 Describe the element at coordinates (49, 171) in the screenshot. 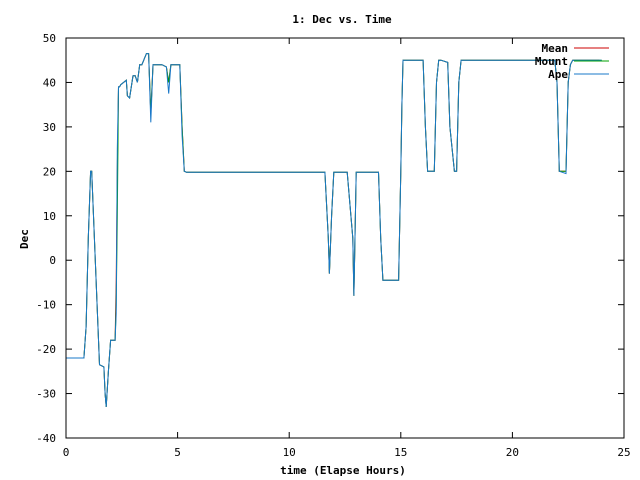

I see `y-tick-label: 20` at that location.